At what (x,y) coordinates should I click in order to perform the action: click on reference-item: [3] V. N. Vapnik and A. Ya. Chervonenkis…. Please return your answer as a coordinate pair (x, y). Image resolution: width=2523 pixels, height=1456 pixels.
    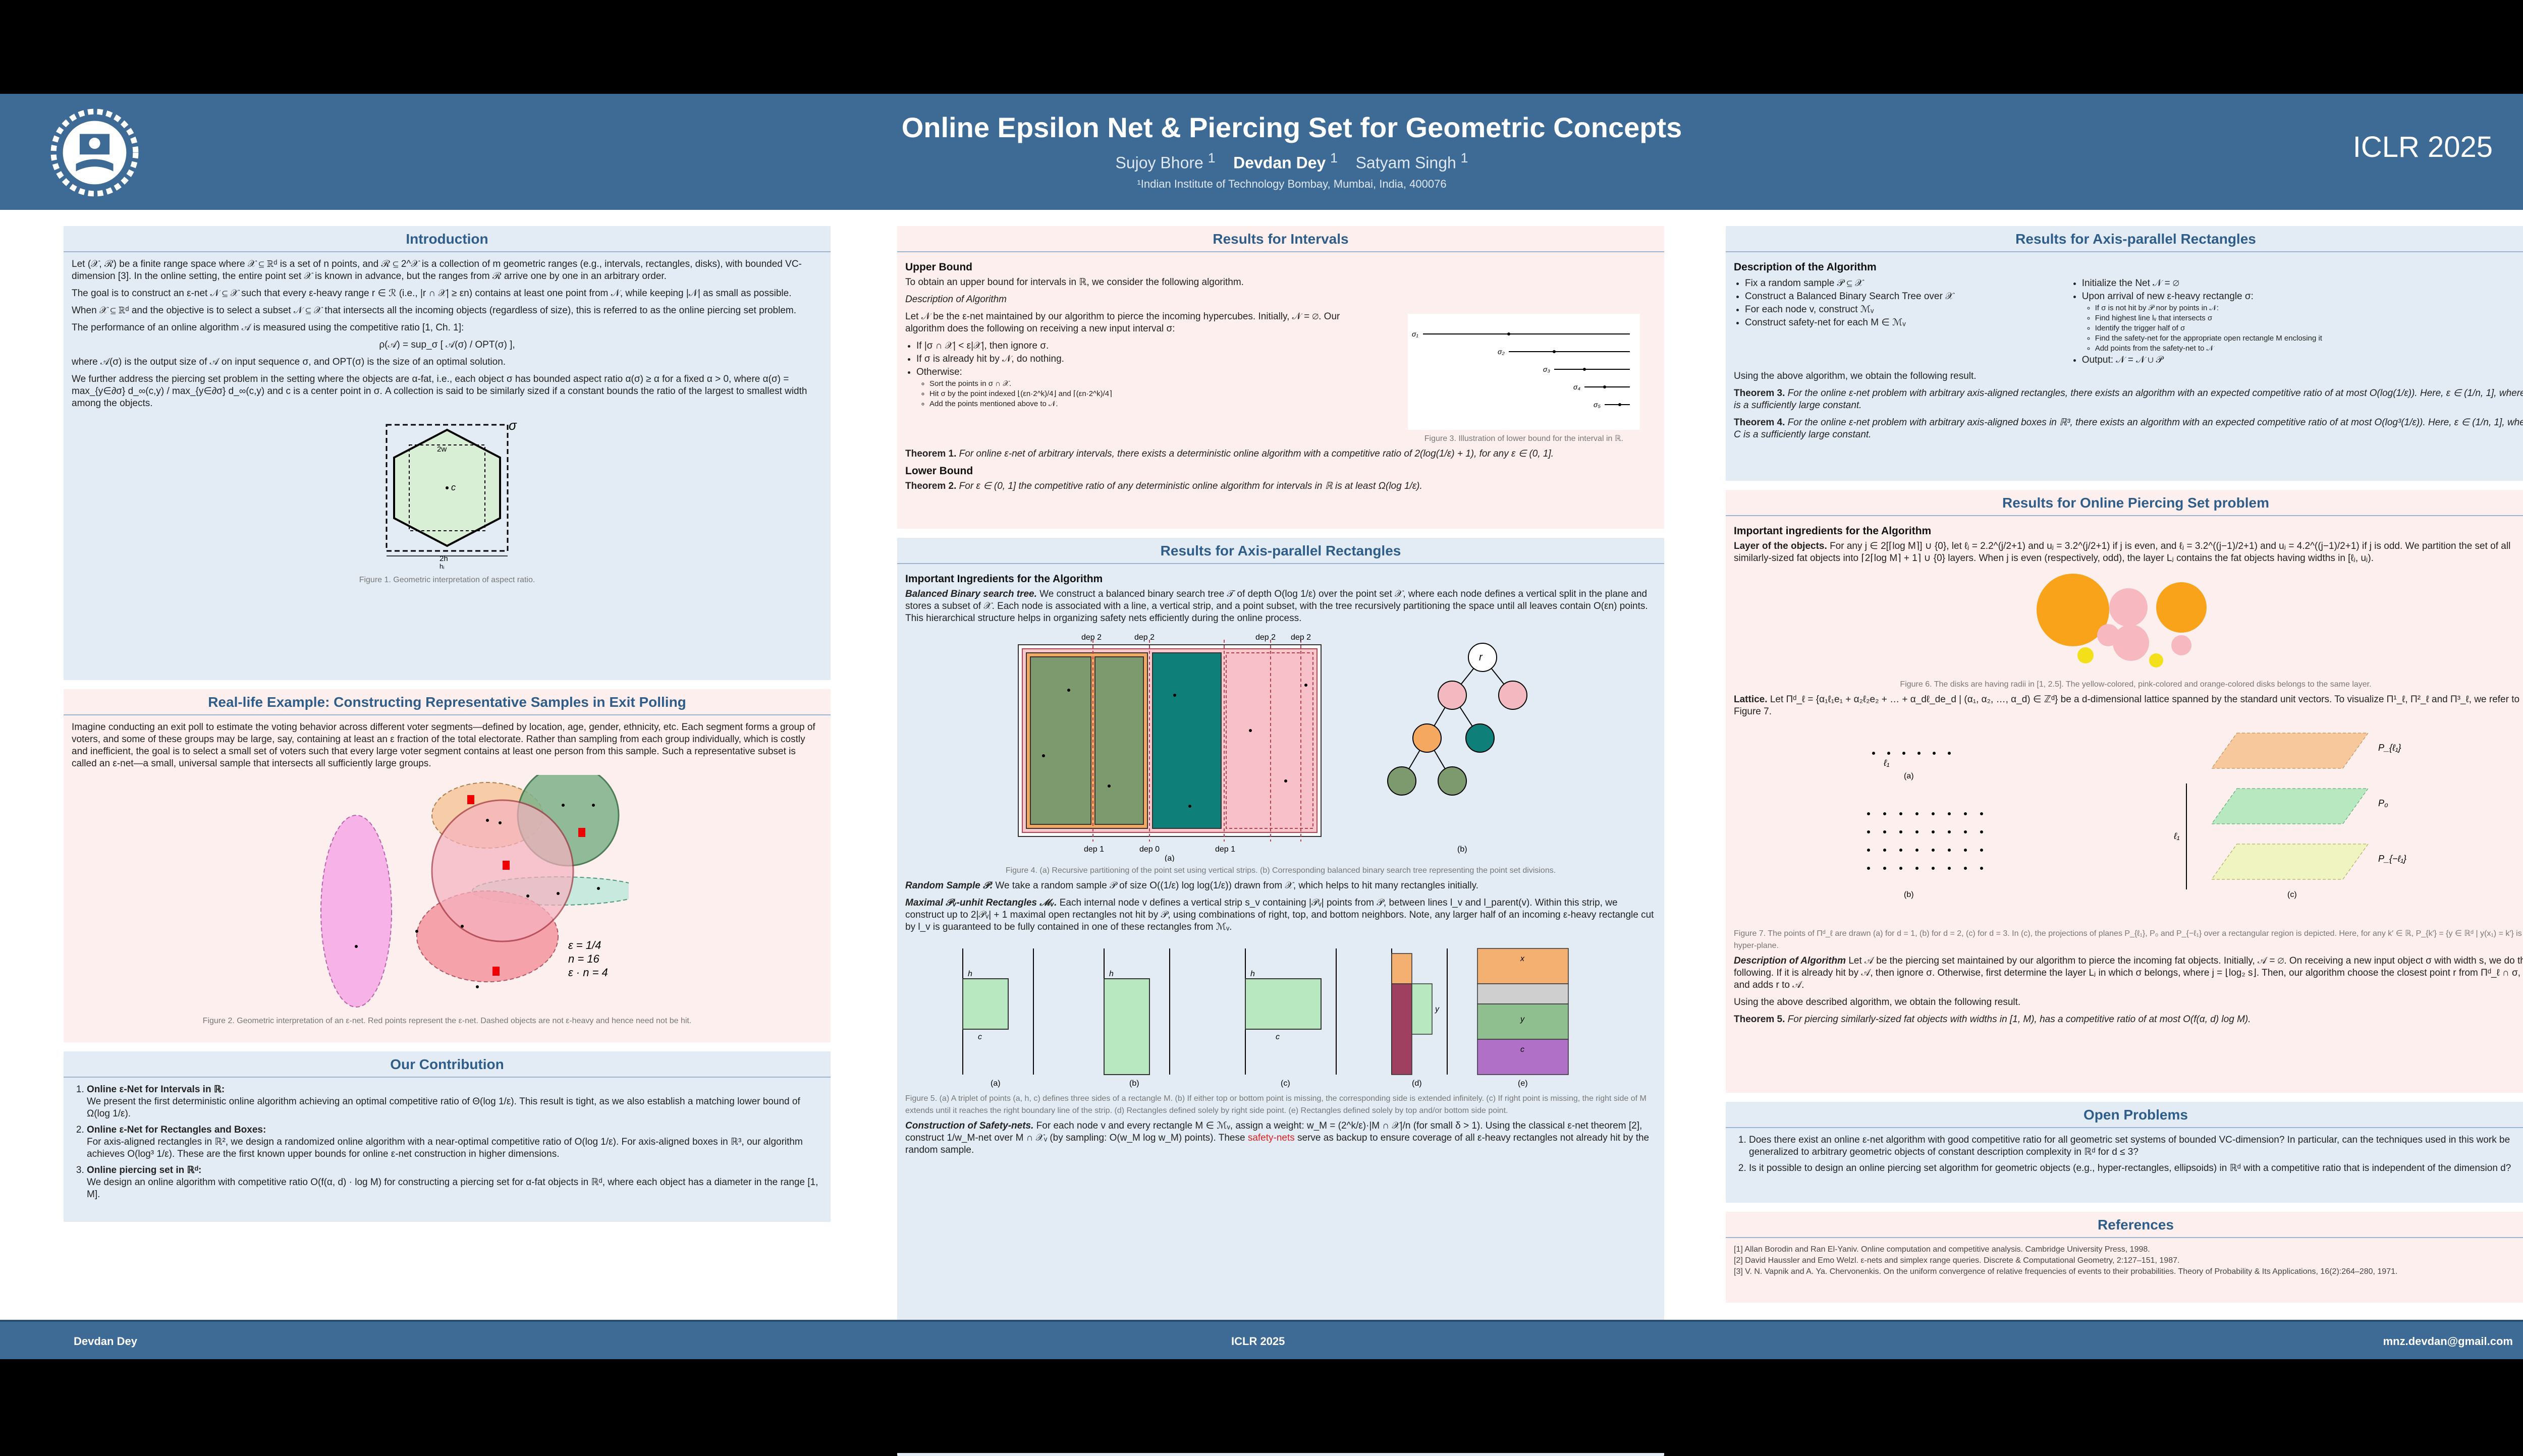
    Looking at the image, I should click on (2066, 1271).